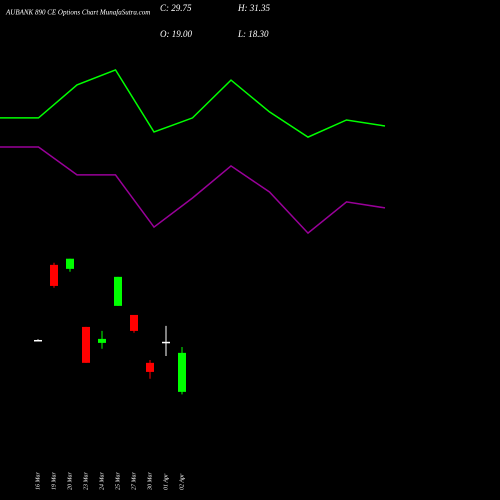 The image size is (500, 500). I want to click on x-tick-label: 23 Mar, so click(86, 481).